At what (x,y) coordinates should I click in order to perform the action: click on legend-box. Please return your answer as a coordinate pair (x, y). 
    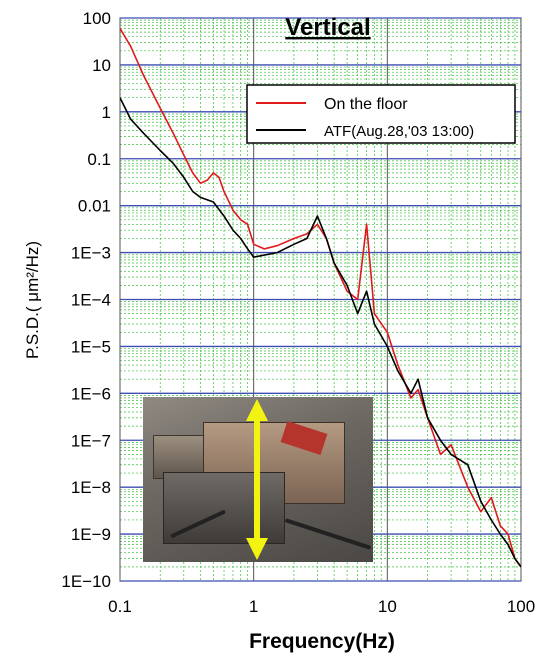
    Looking at the image, I should click on (381, 114).